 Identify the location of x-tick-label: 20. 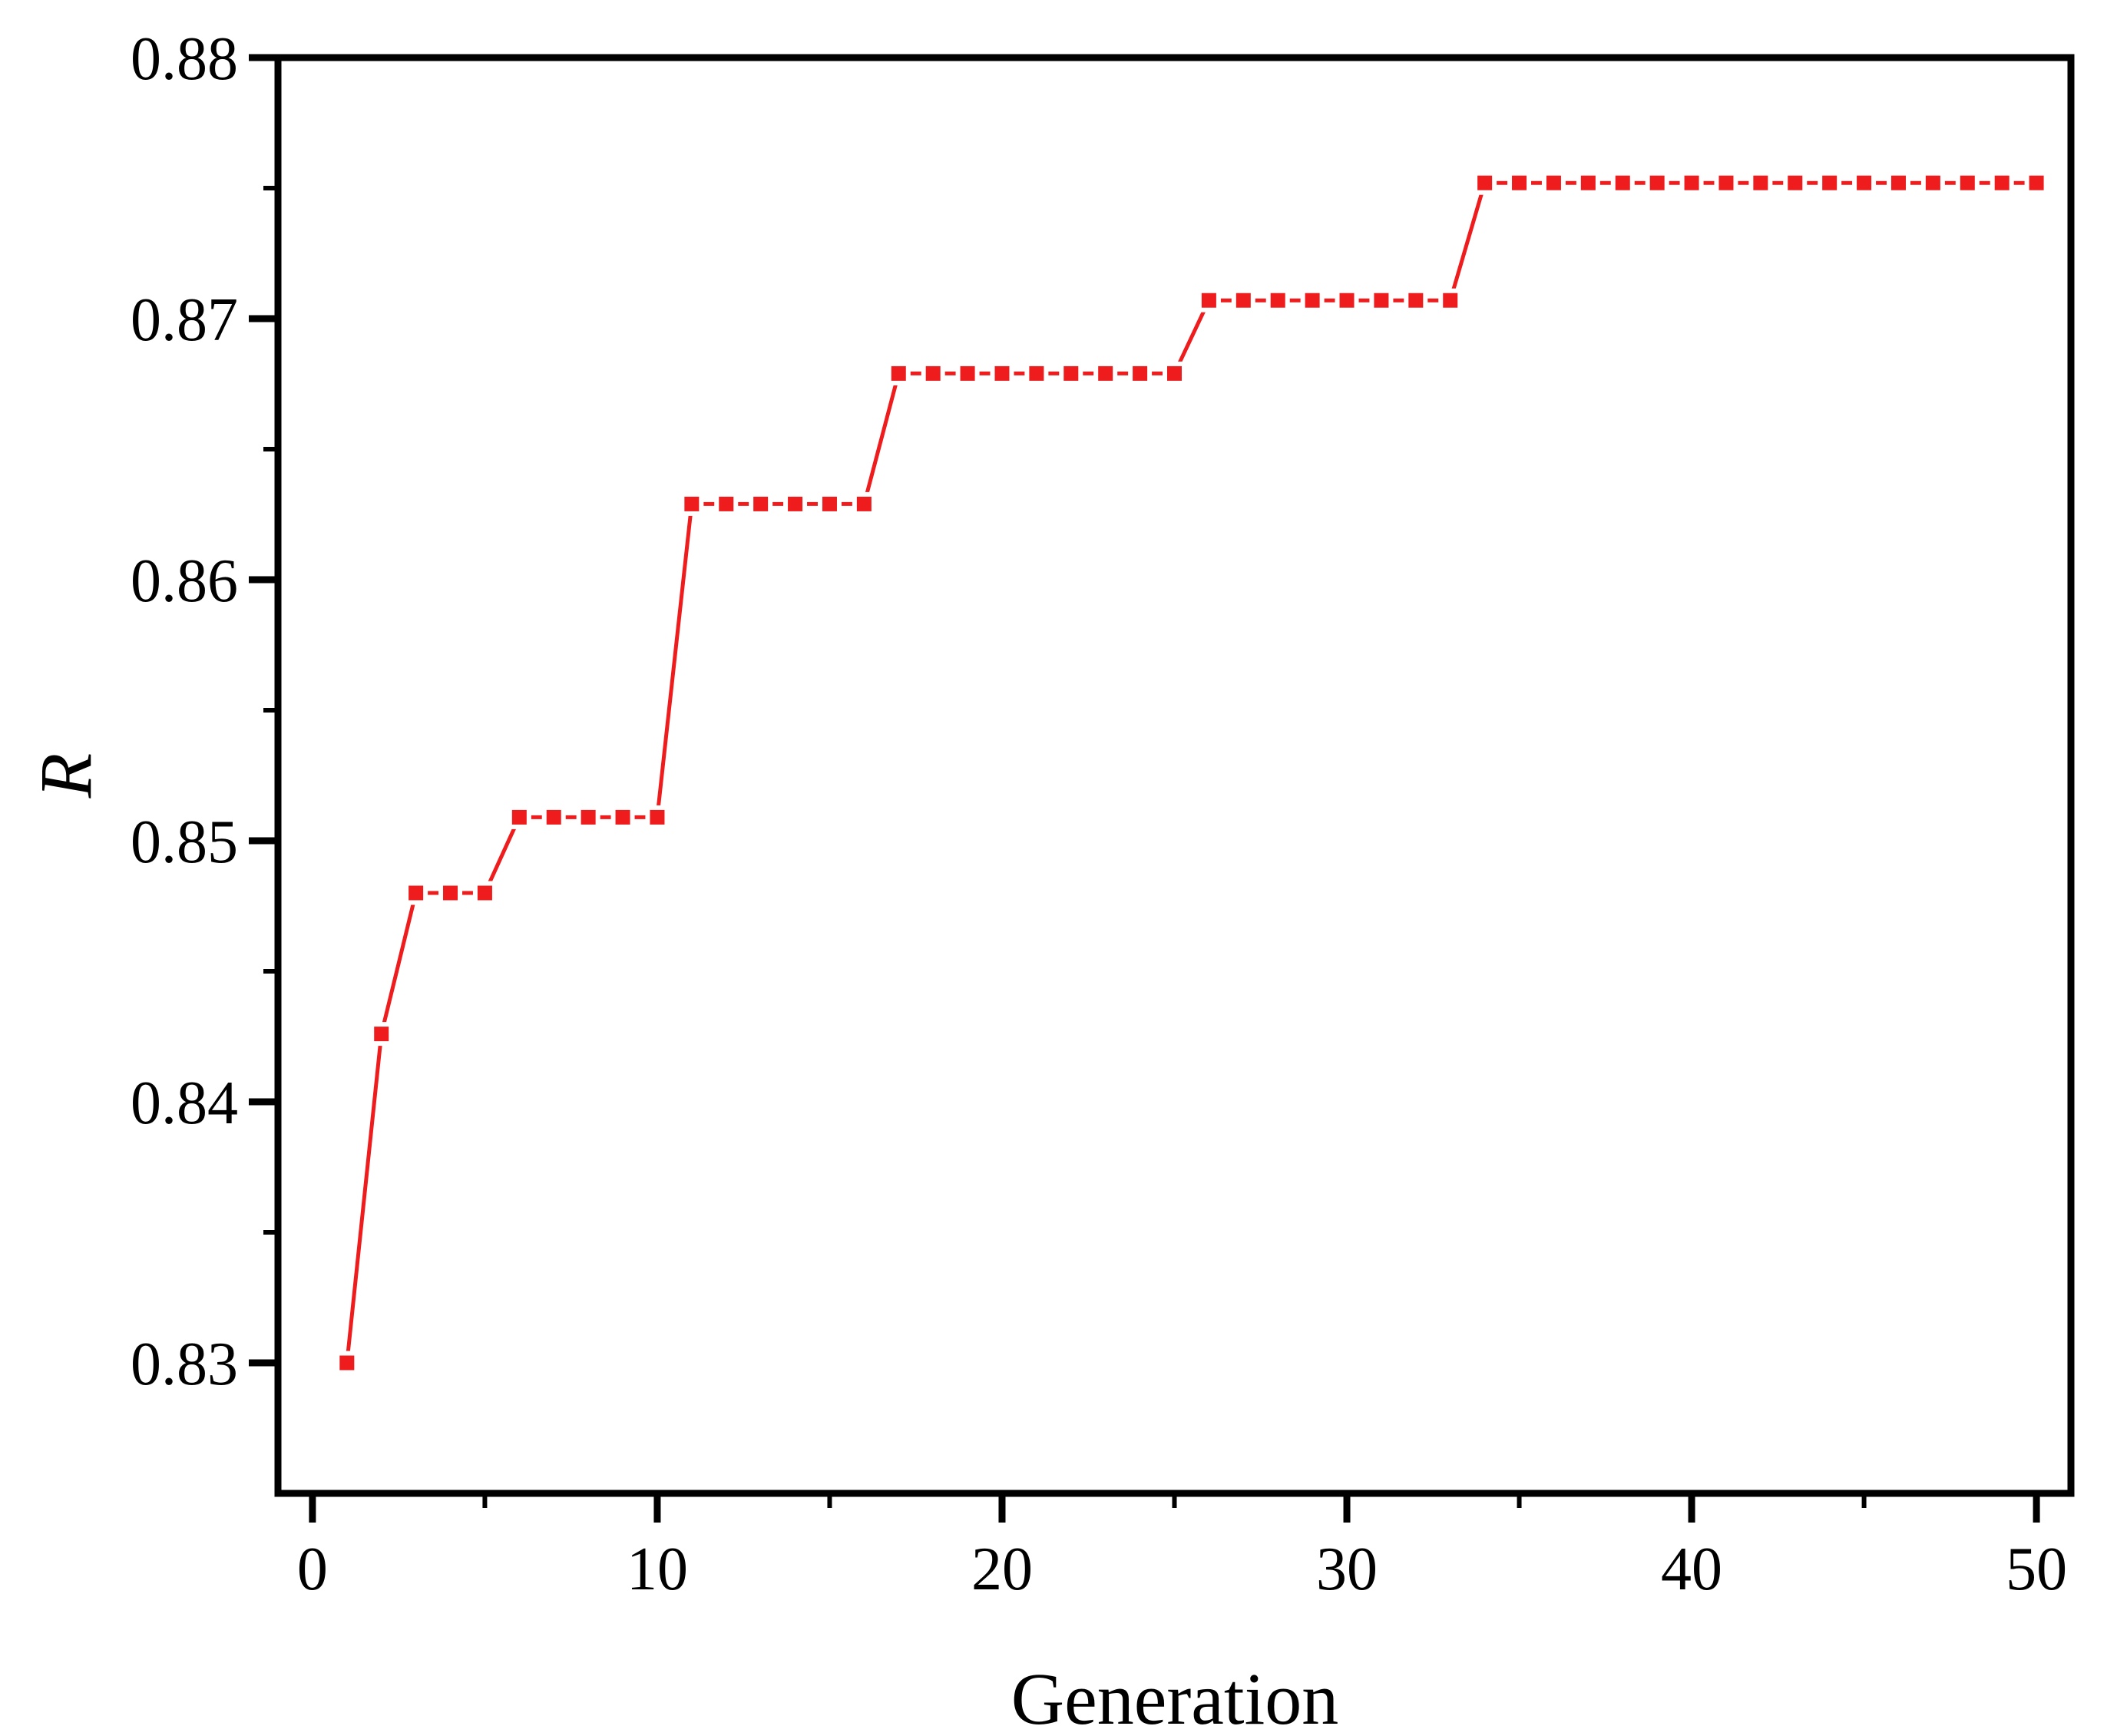
(1002, 1569).